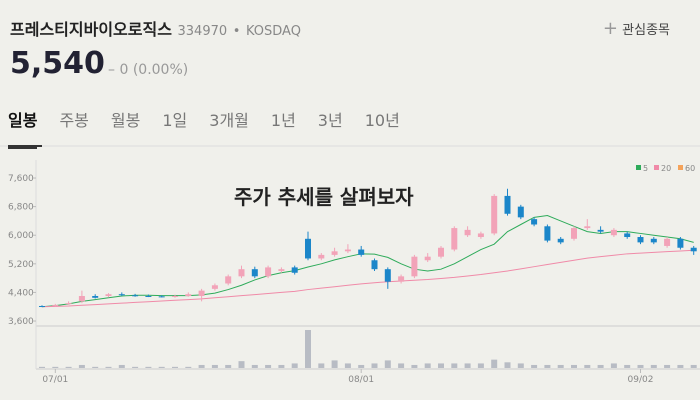  I want to click on tab: 1년, so click(283, 120).